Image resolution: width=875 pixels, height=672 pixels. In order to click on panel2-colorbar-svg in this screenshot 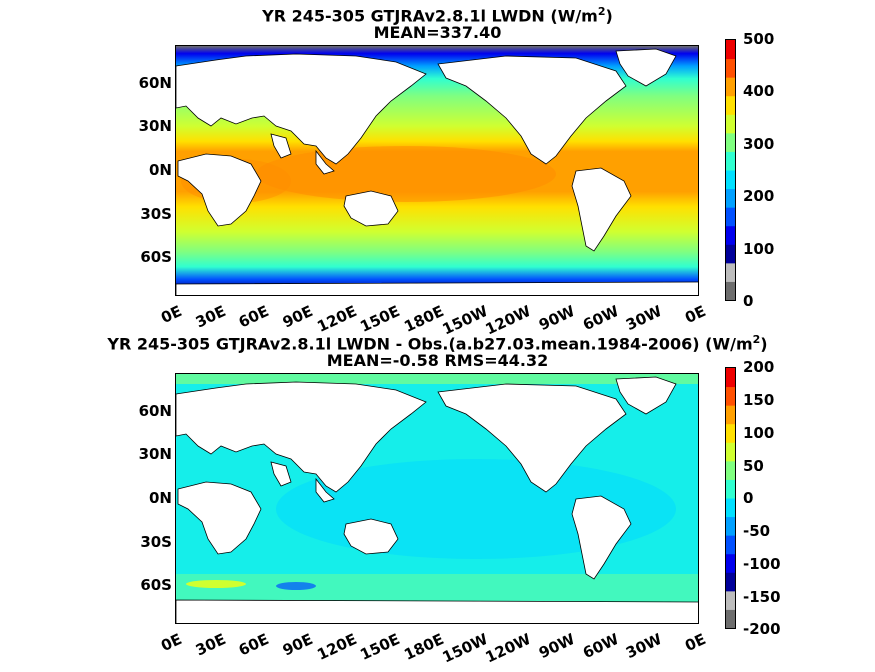, I will do `click(730, 498)`.